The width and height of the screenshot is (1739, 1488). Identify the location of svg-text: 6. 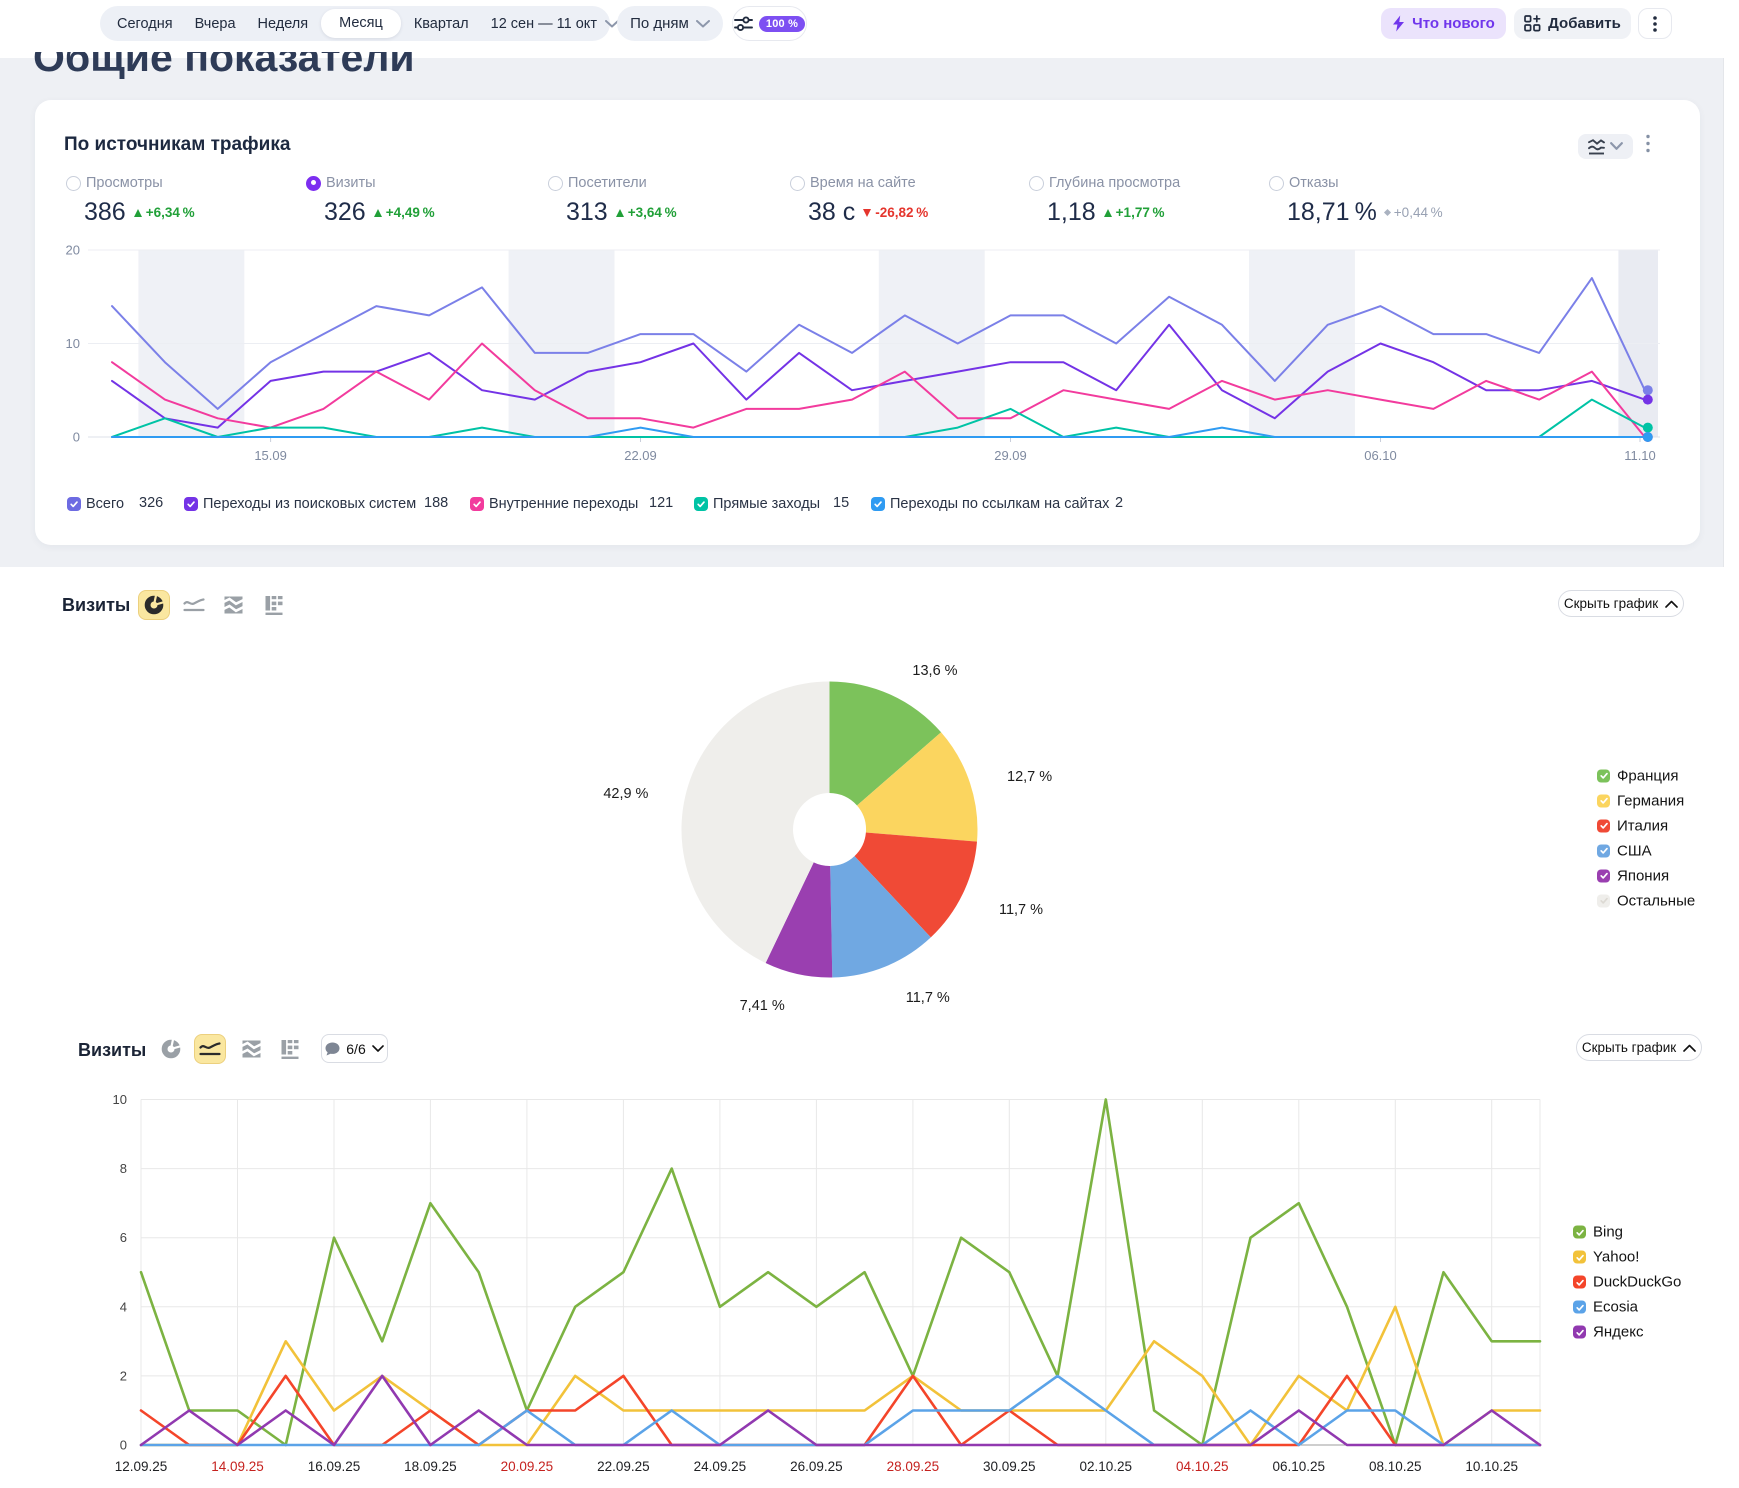
(123, 1237).